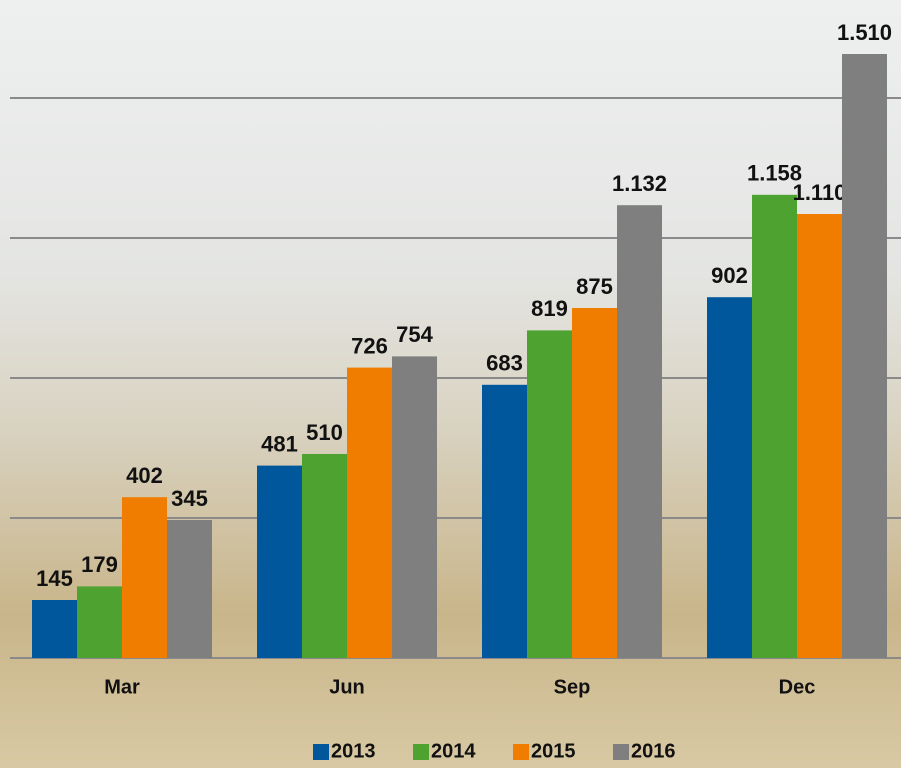 This screenshot has width=901, height=768. I want to click on x-tick-label: Sep, so click(572, 687).